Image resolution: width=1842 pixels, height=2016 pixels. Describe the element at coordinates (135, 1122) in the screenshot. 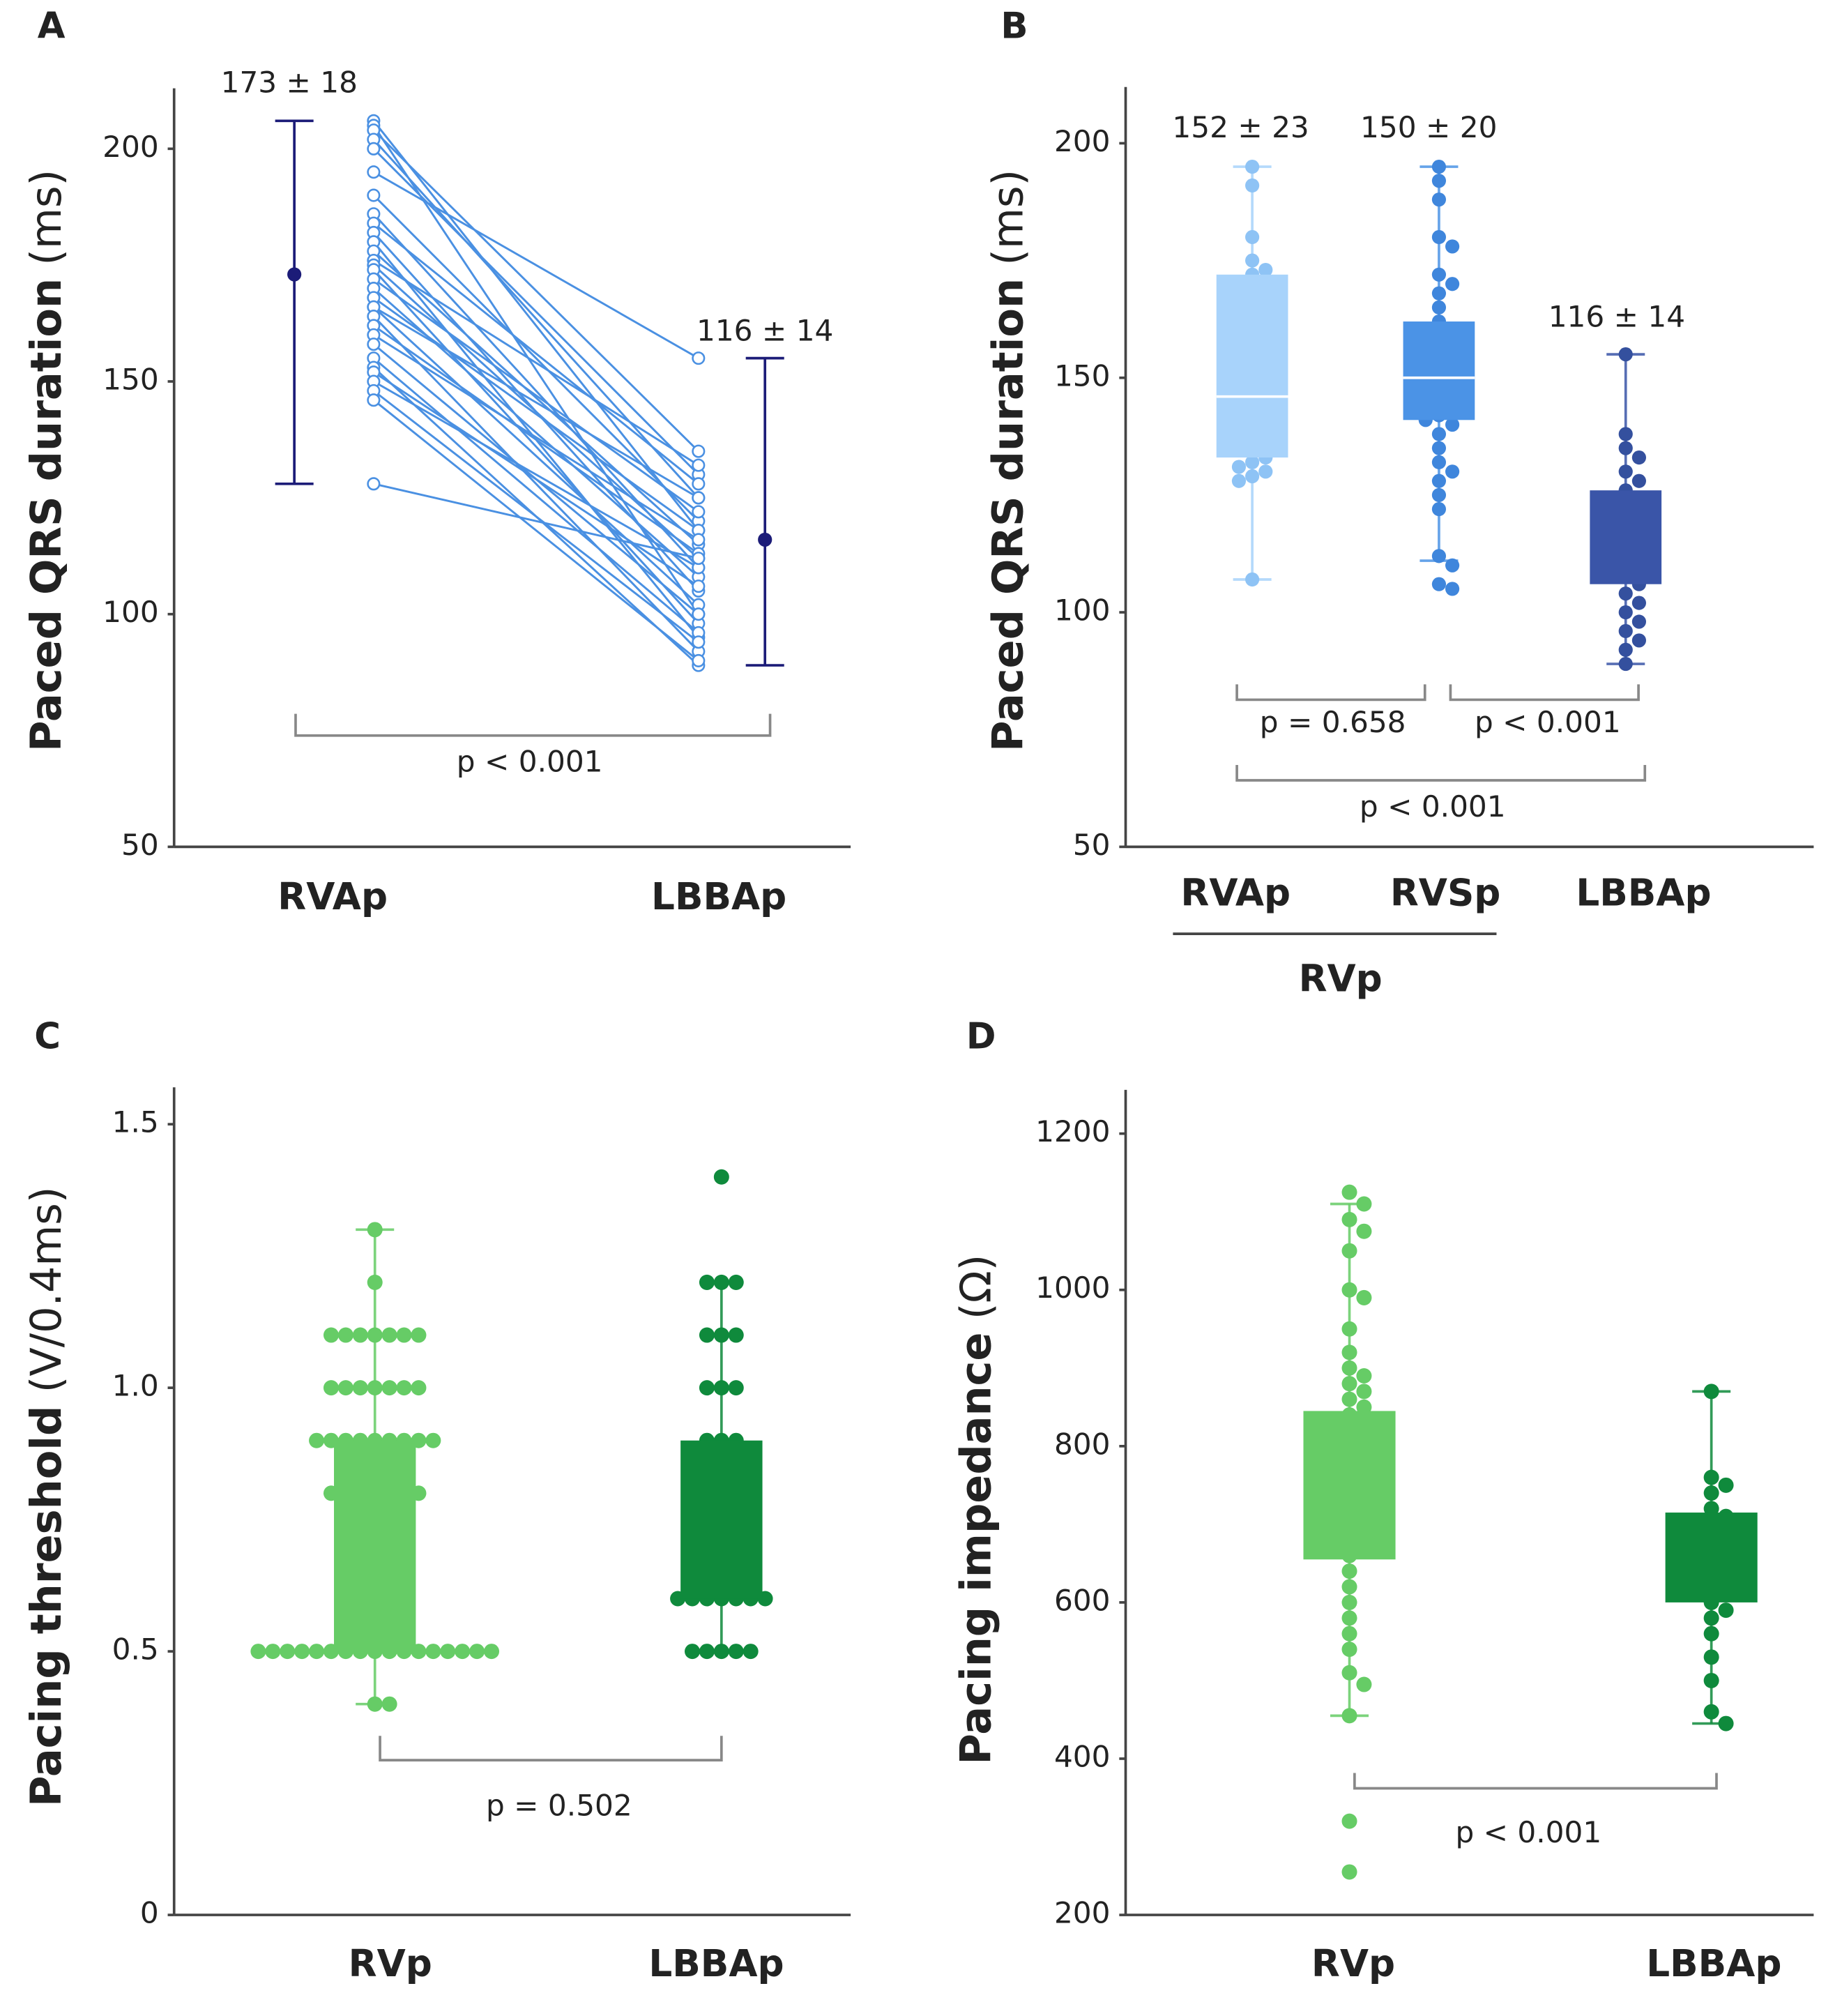

I see `y-tick-label: 1.5` at that location.